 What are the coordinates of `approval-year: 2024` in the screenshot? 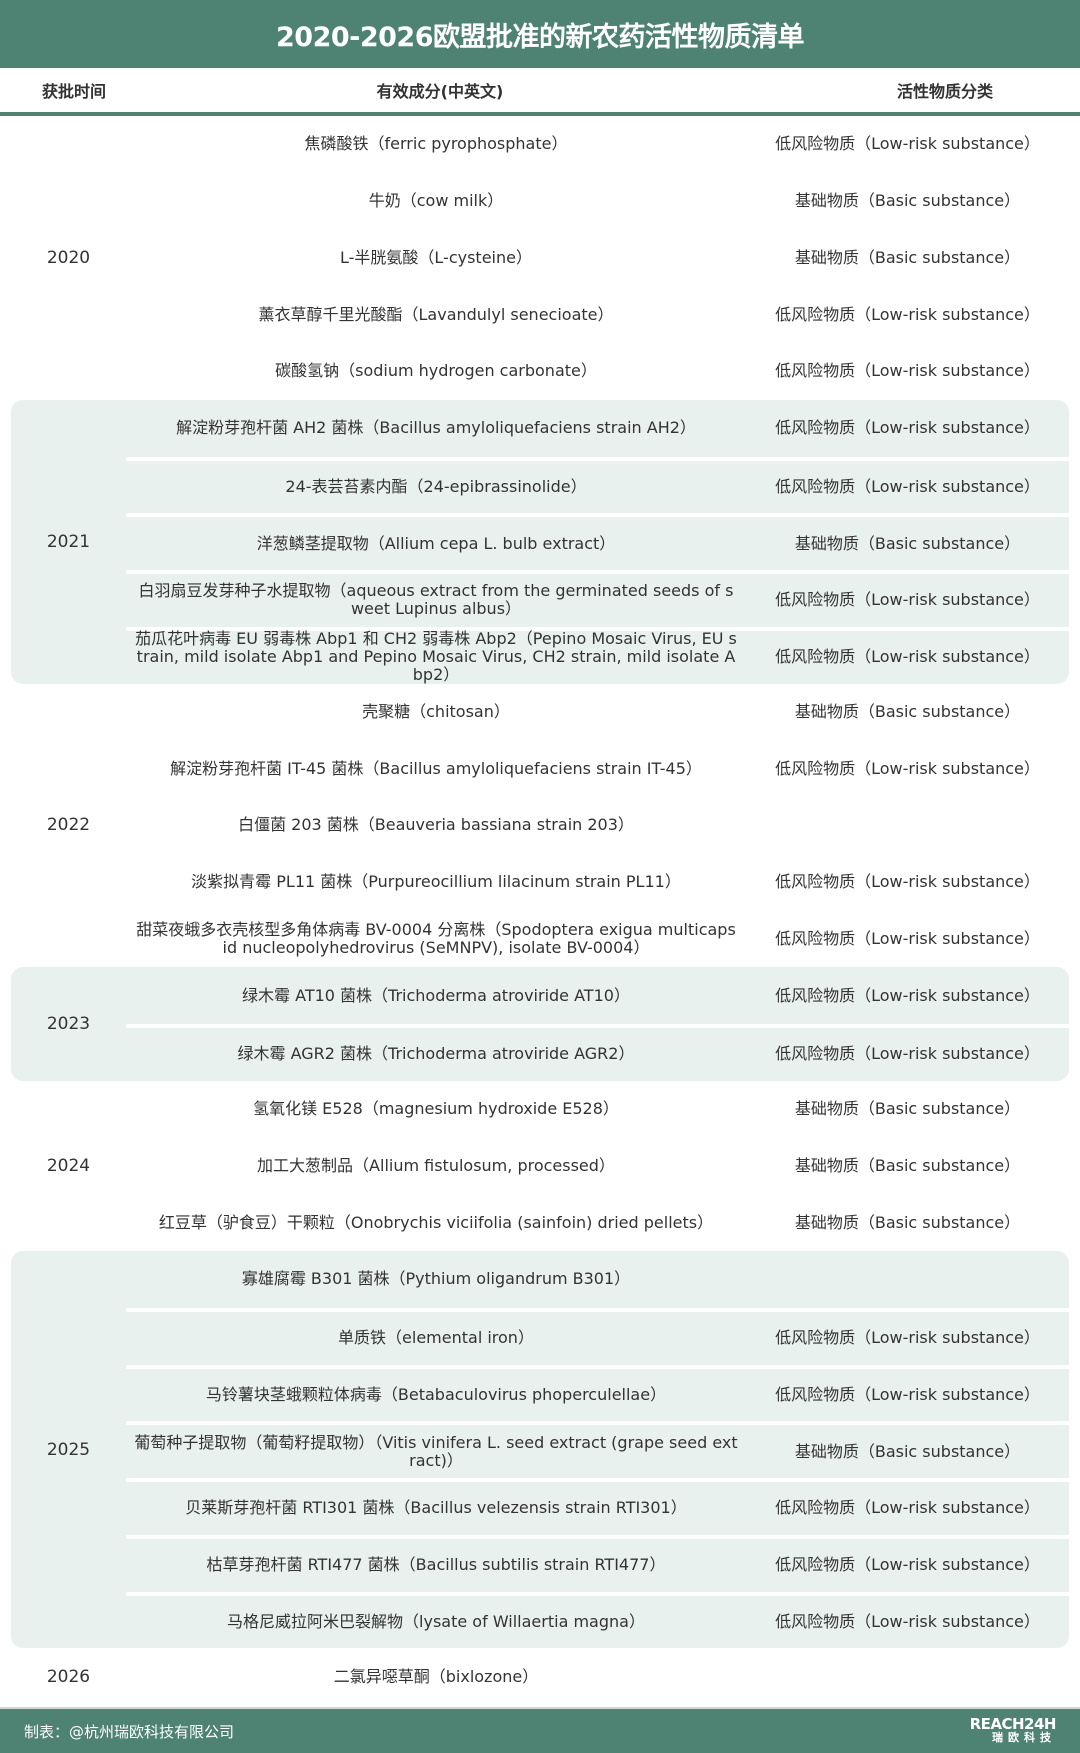 It's located at (68, 1165).